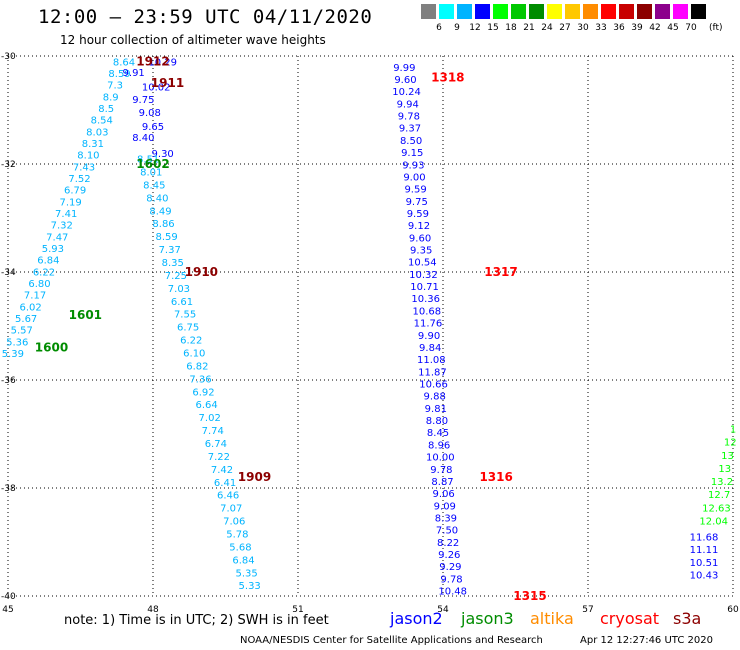  What do you see at coordinates (405, 80) in the screenshot?
I see `swh-value-label: 9.60` at bounding box center [405, 80].